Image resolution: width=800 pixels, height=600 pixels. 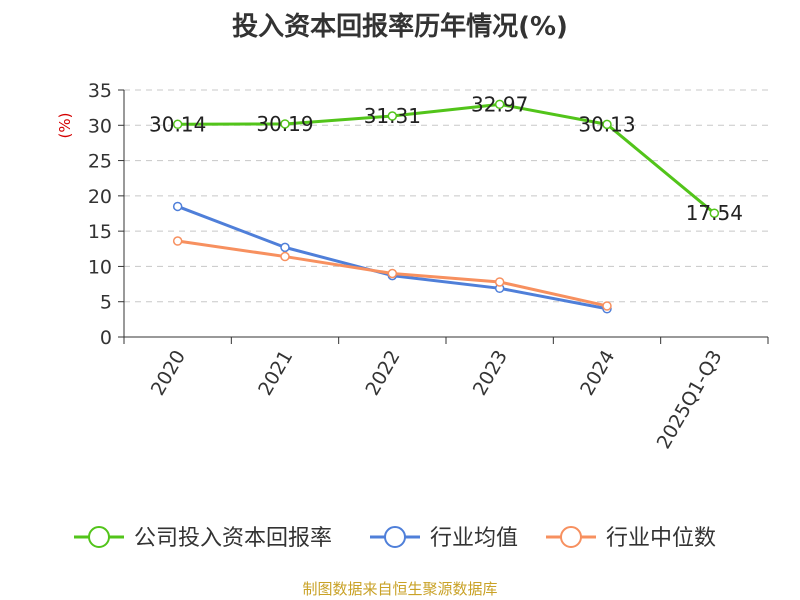 What do you see at coordinates (168, 373) in the screenshot?
I see `x-tick-label: 2020` at bounding box center [168, 373].